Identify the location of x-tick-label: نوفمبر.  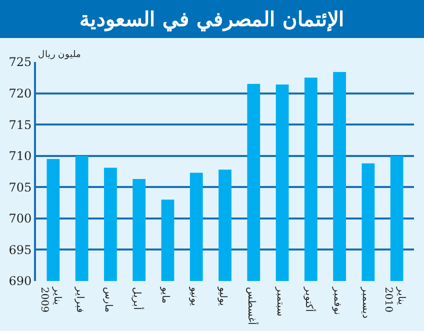
(337, 300).